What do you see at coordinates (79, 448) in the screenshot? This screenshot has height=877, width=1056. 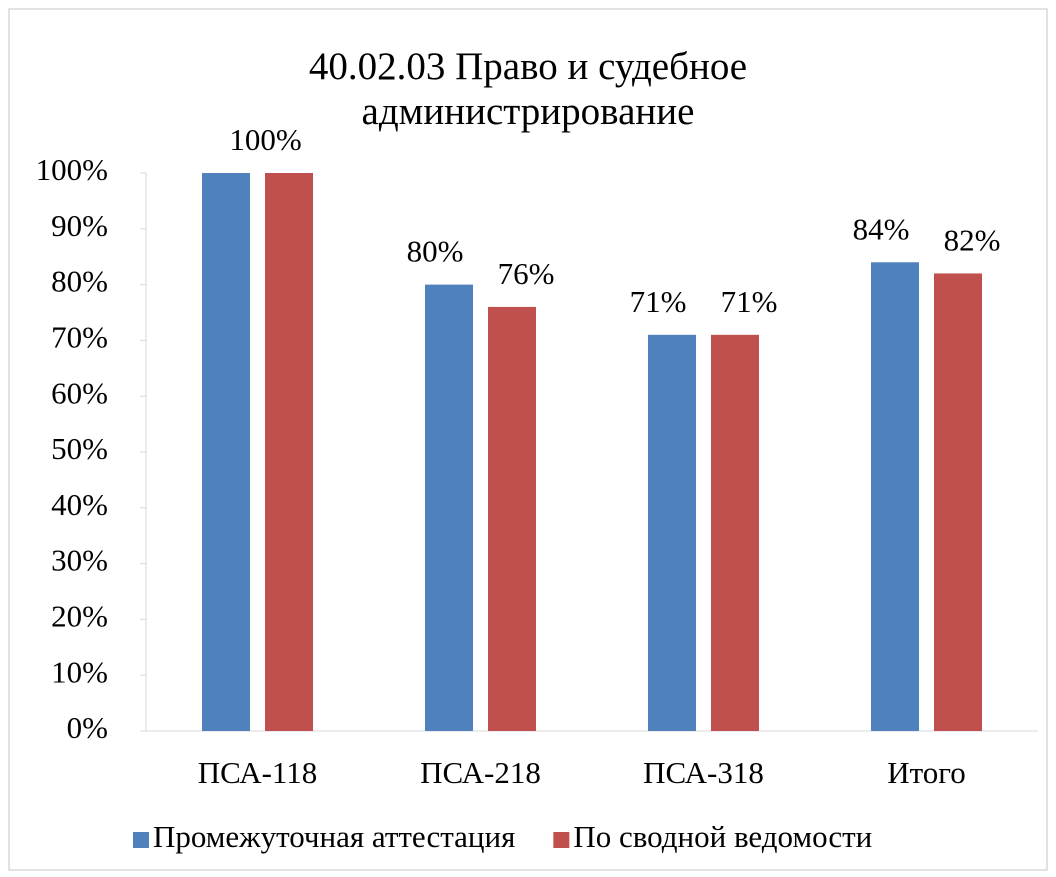 I see `y-tick-label: 50%` at bounding box center [79, 448].